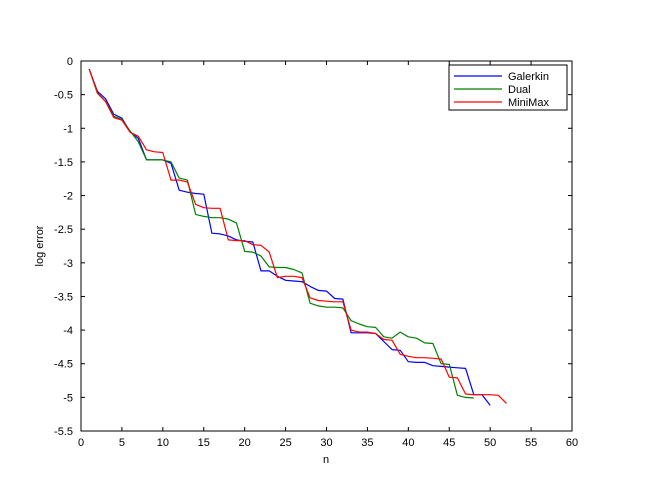 The image size is (654, 493). Describe the element at coordinates (63, 230) in the screenshot. I see `y-tick-label: -2.5` at that location.